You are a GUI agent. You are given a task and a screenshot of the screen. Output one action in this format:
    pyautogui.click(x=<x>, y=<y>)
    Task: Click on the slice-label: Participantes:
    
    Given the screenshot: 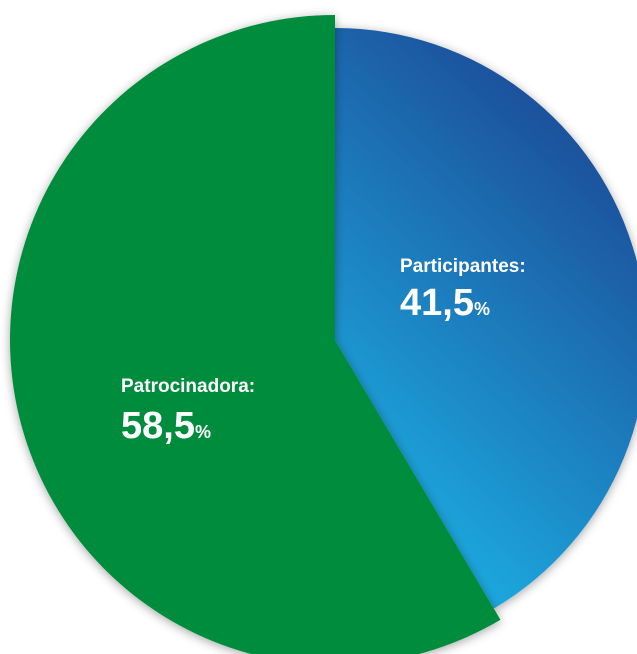 What is the action you would take?
    pyautogui.click(x=463, y=266)
    